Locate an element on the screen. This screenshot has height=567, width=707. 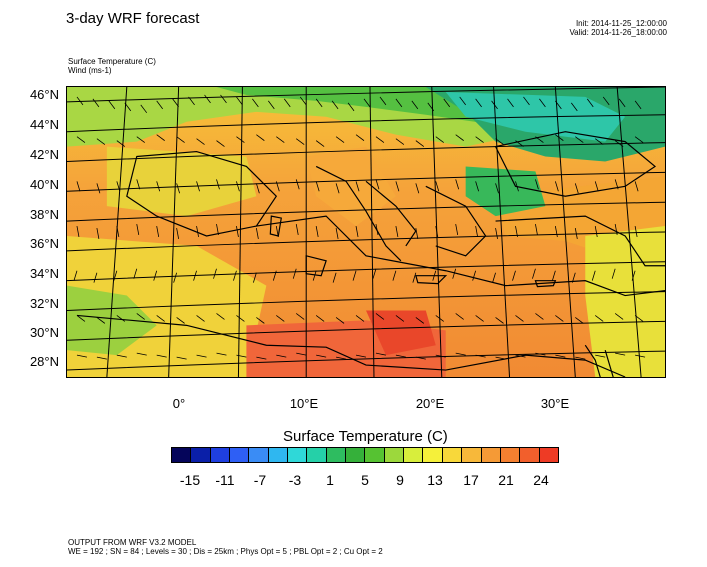
lon-label: 10°E is located at coordinates (304, 403).